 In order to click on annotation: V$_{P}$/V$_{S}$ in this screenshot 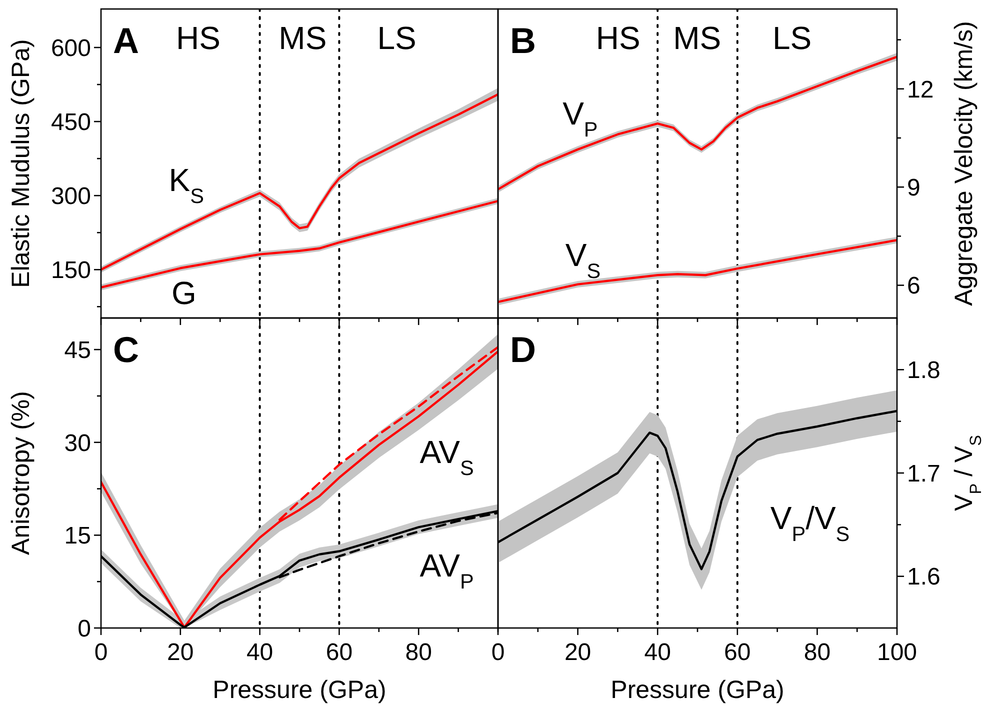, I will do `click(810, 523)`.